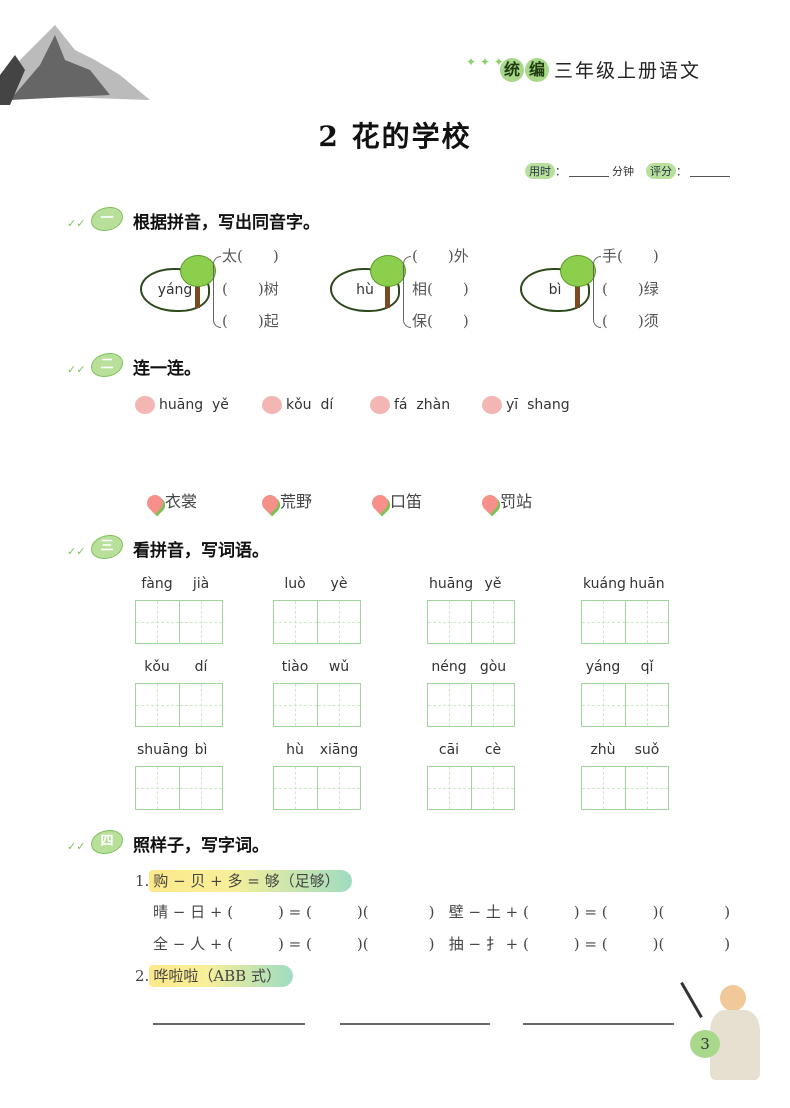 This screenshot has width=790, height=1108. What do you see at coordinates (182, 405) in the screenshot?
I see `matching-pinyin: huāng yě` at bounding box center [182, 405].